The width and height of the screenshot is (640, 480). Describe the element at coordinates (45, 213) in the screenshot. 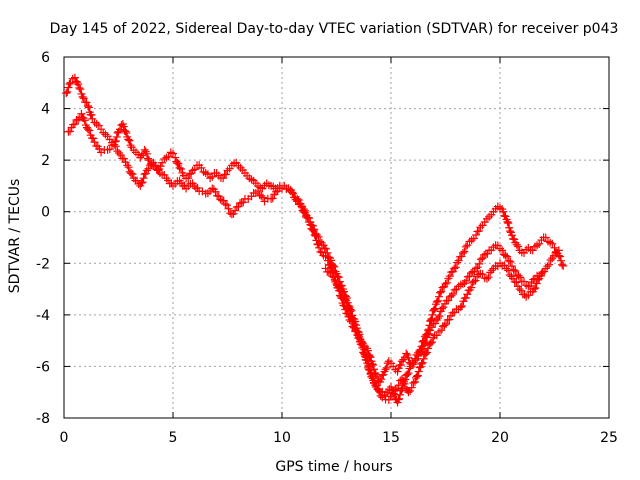

I see `y-tick-label: 0` at that location.